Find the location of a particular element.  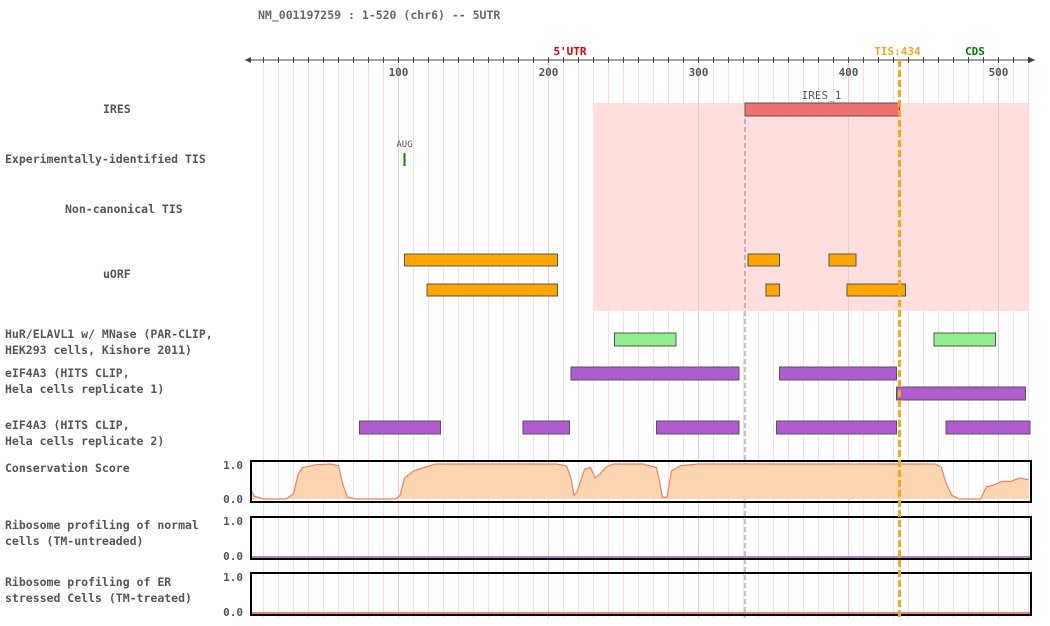

region-label-tis: TIS:434 is located at coordinates (897, 51).